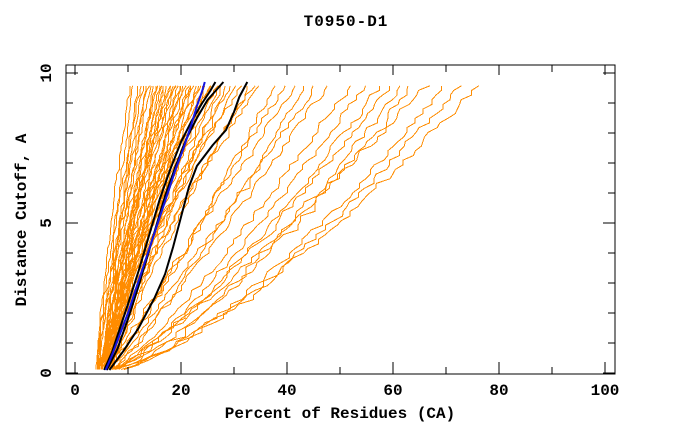 This screenshot has height=440, width=680. What do you see at coordinates (499, 391) in the screenshot?
I see `x-tick-label: 80` at bounding box center [499, 391].